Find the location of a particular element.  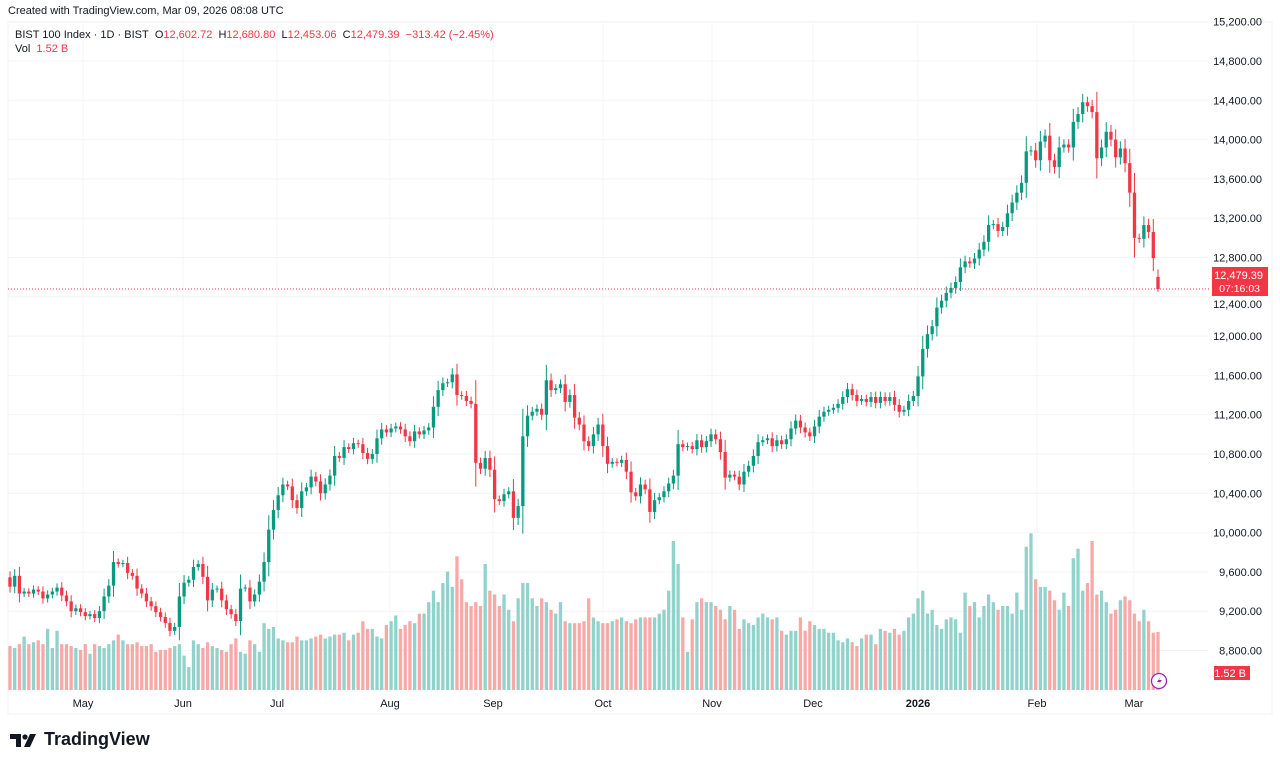

price-tick-label: 12,000.00 is located at coordinates (1237, 337).